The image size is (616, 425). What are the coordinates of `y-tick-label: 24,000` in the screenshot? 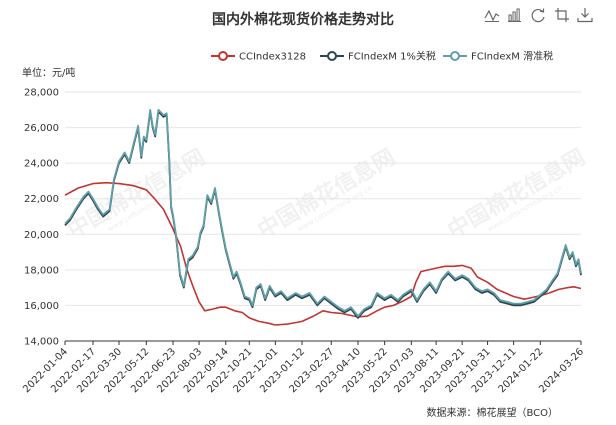 It's located at (41, 164).